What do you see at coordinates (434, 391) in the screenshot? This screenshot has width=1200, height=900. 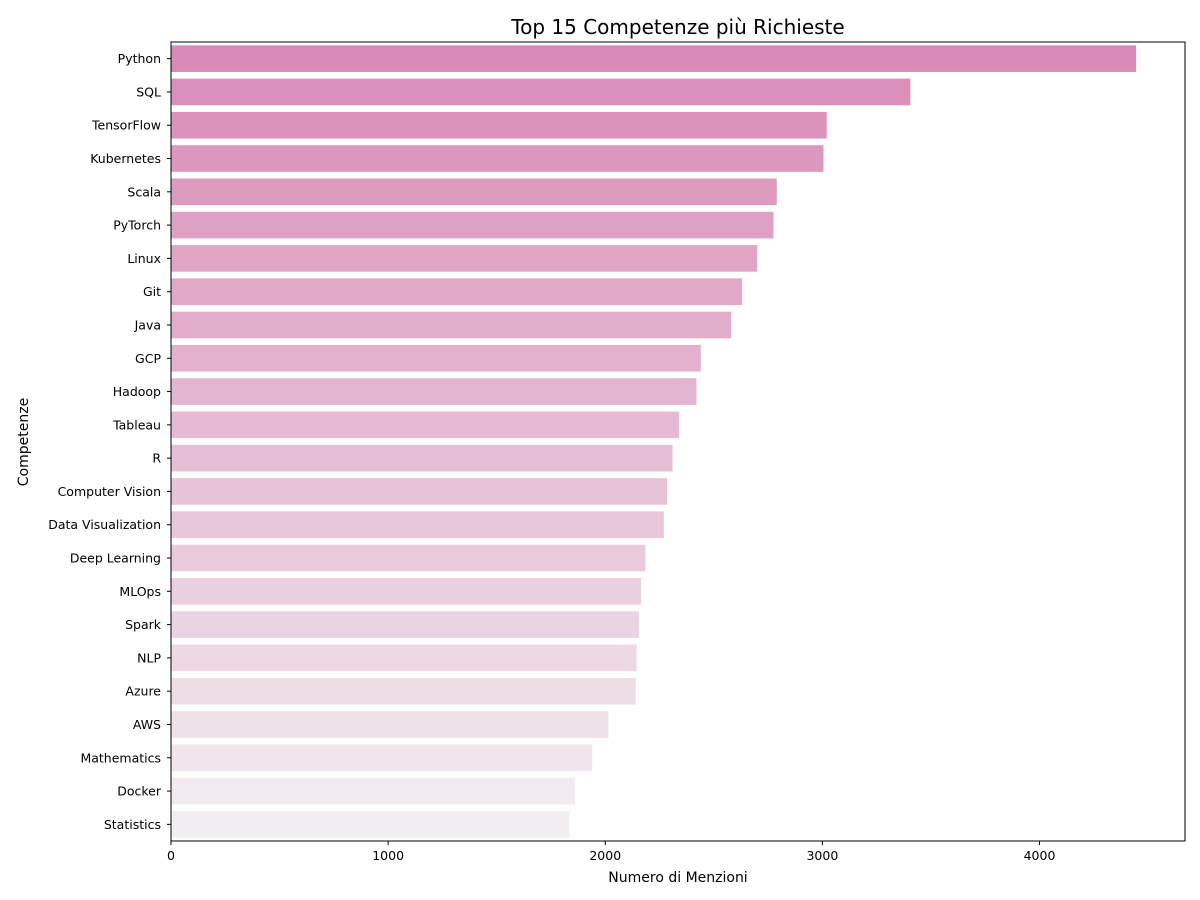 I see `bar-hadoop` at bounding box center [434, 391].